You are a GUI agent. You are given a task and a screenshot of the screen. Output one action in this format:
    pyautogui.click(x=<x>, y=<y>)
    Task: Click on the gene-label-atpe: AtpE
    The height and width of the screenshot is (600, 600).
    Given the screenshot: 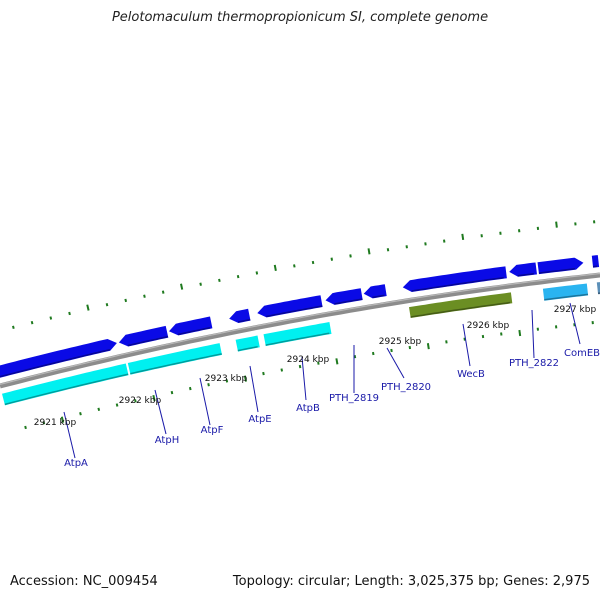 What is the action you would take?
    pyautogui.click(x=259, y=419)
    